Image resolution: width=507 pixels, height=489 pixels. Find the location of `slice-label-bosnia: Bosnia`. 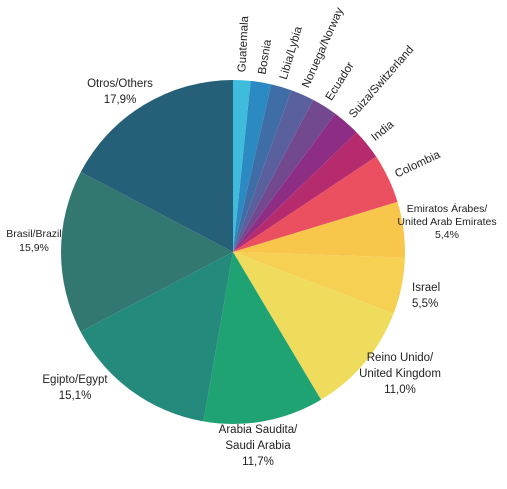

slice-label-bosnia: Bosnia is located at coordinates (265, 56).